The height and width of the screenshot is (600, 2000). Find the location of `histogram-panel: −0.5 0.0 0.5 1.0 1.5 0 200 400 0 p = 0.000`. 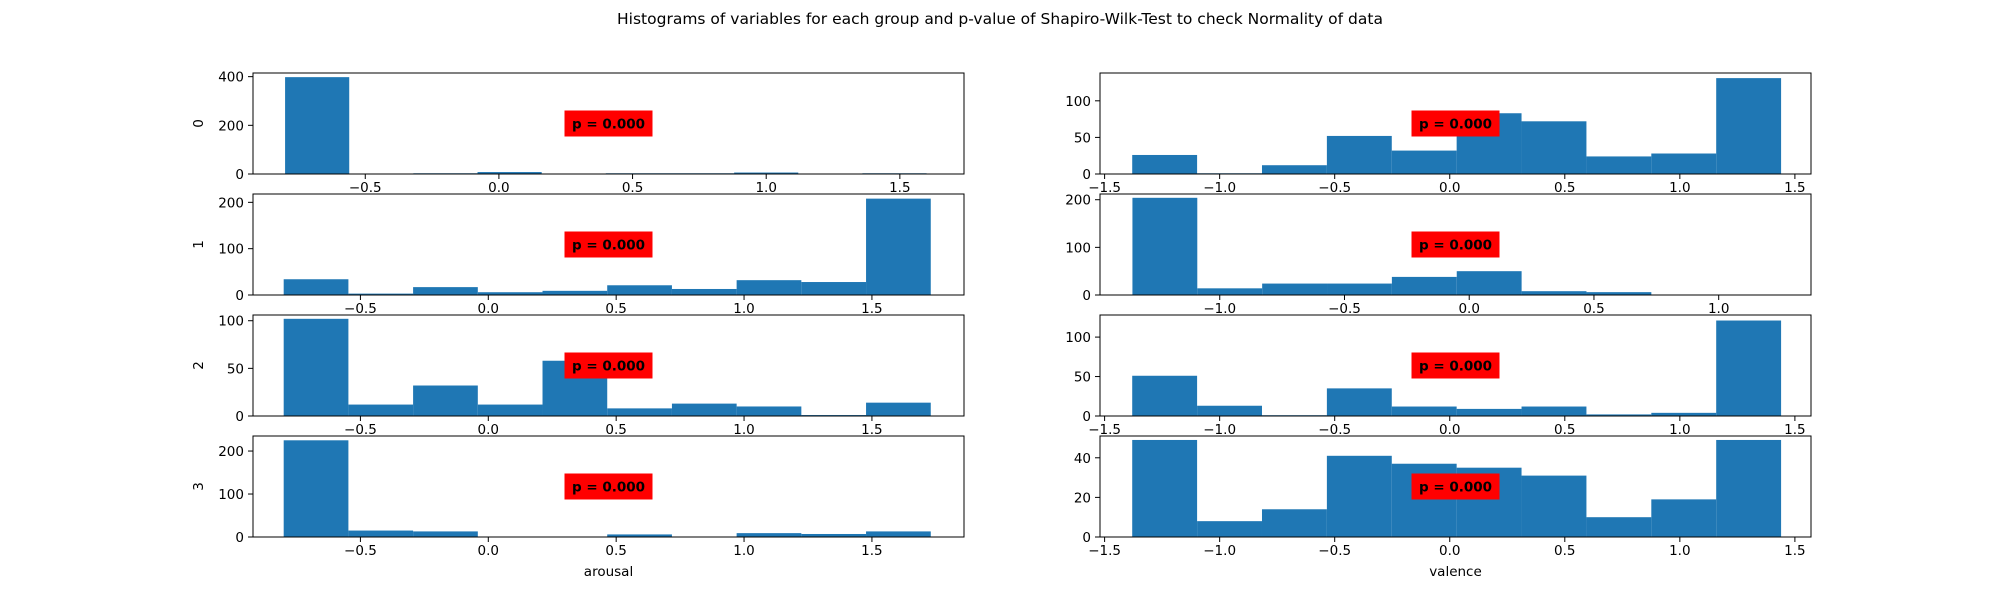

histogram-panel: −0.5 0.0 0.5 1.0 1.5 0 200 400 0 p = 0.000 is located at coordinates (578, 133).